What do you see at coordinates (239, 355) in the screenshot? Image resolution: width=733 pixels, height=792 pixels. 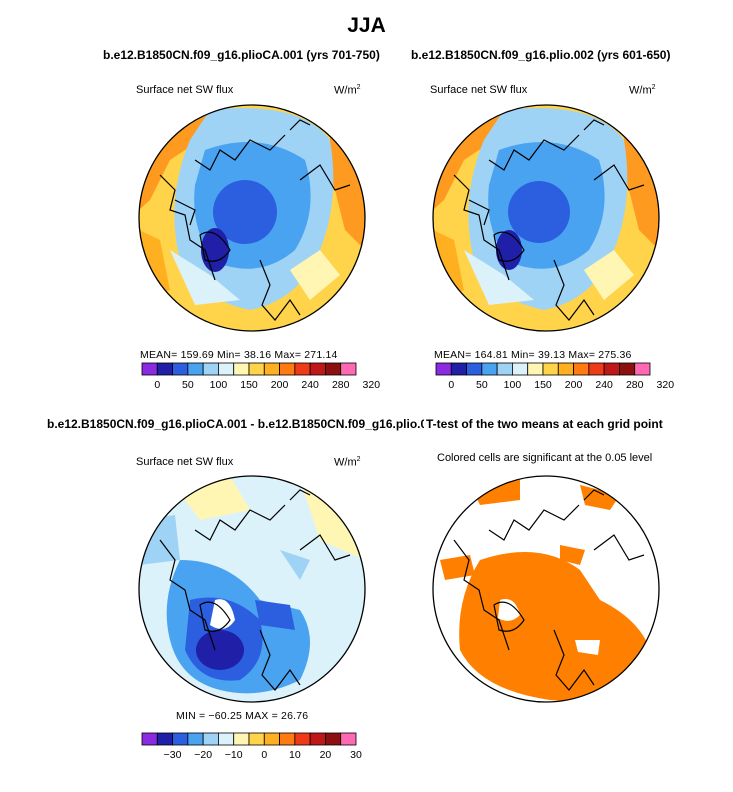 I see `panel-1-stats: MEAN= 159.69 Min= 38.16 Max= 271.14` at bounding box center [239, 355].